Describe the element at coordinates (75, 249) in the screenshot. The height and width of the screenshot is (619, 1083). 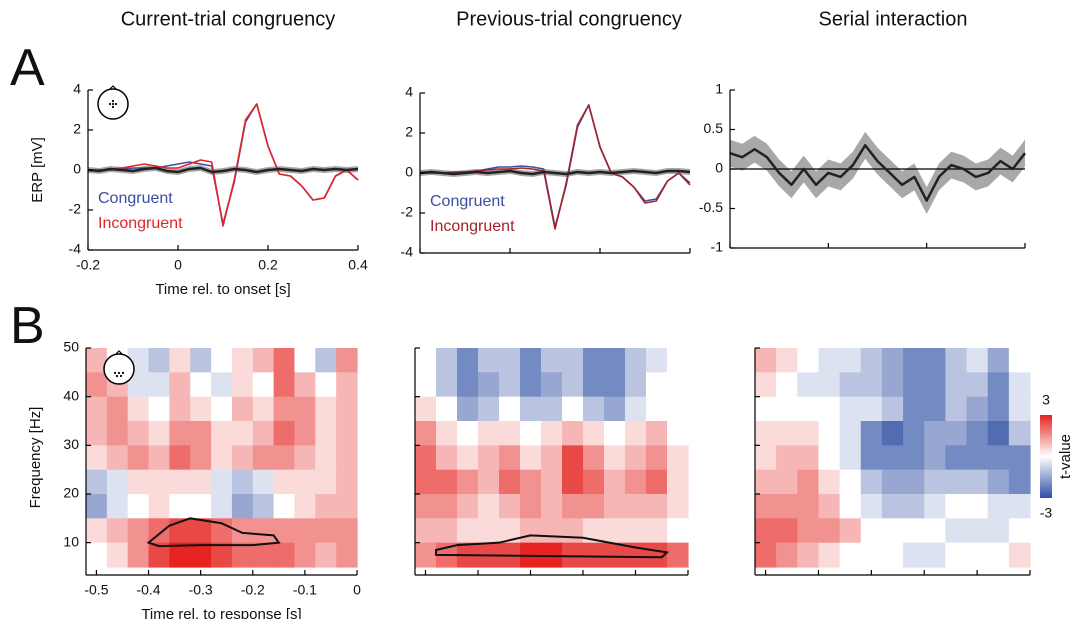
I see `y-tick-label: -4` at that location.